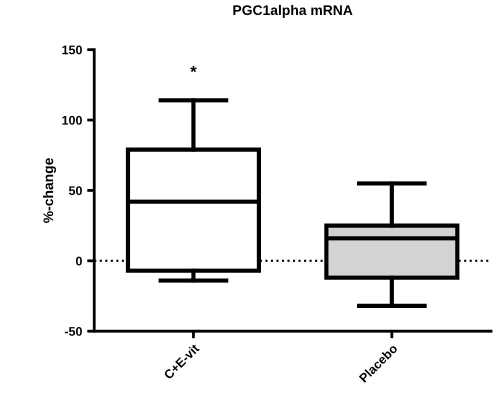 This screenshot has height=414, width=496. What do you see at coordinates (72, 120) in the screenshot?
I see `y-tick-label: 100` at bounding box center [72, 120].